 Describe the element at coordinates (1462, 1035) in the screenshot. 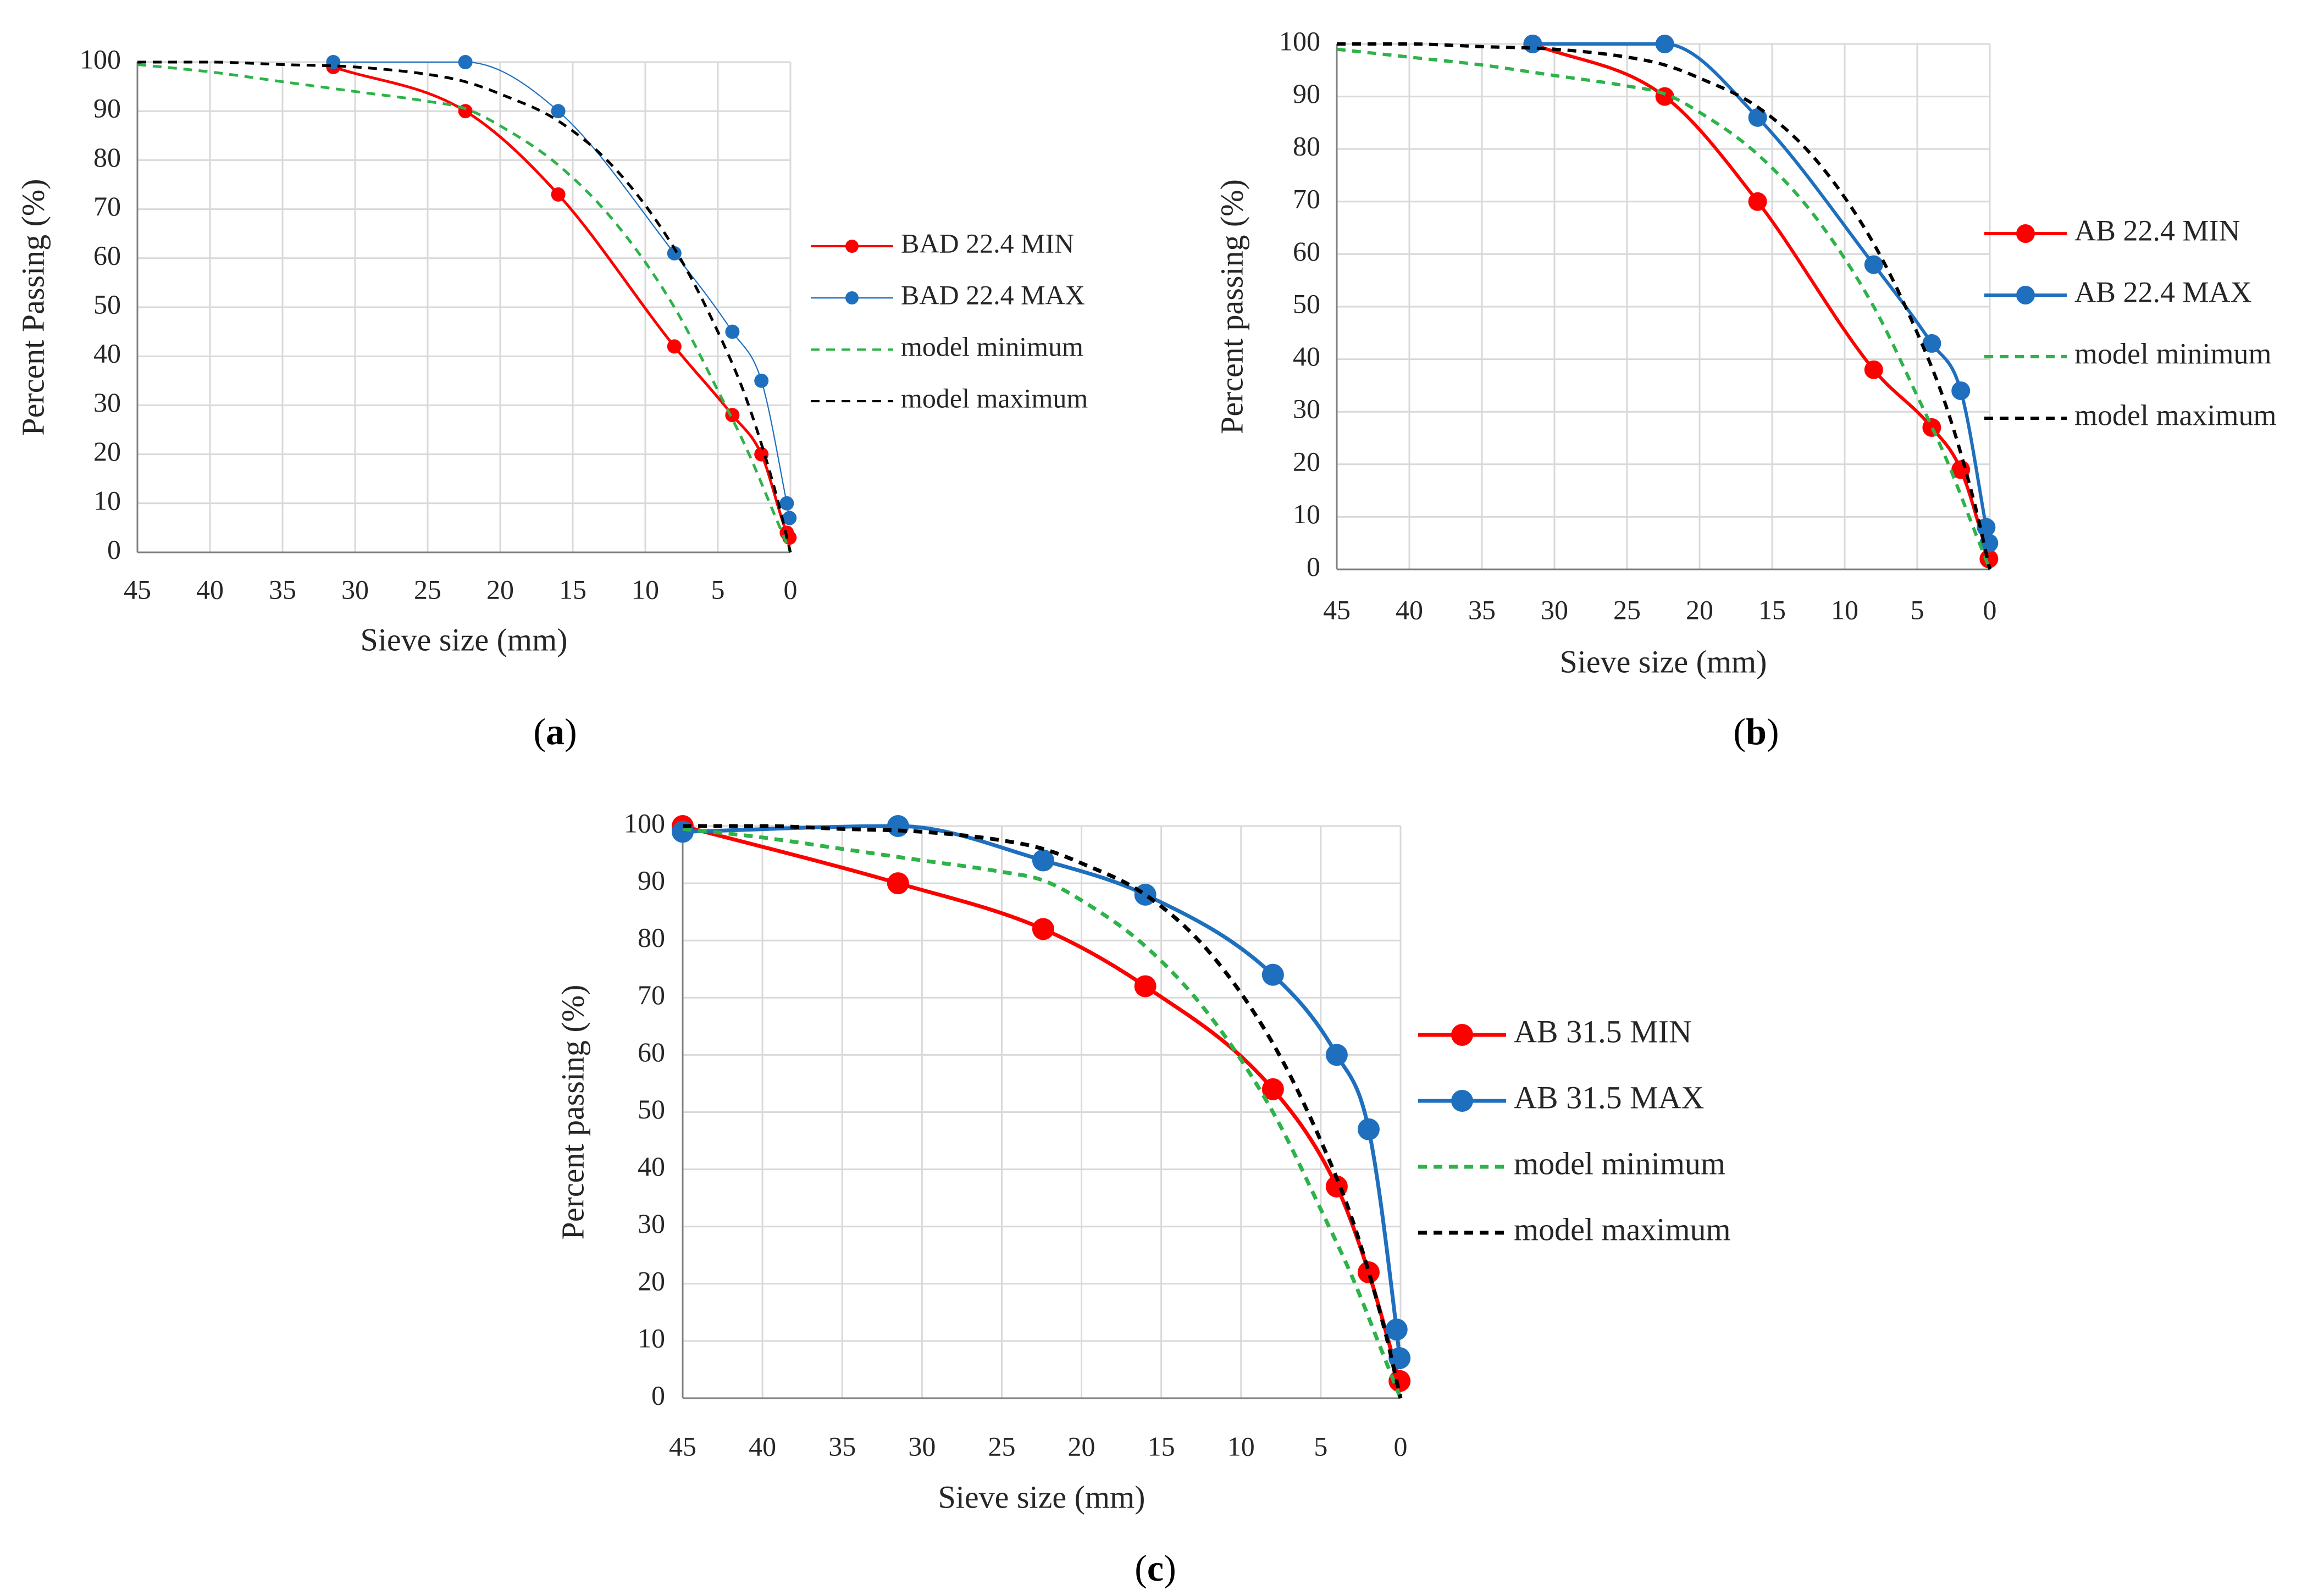

I see `legend-marker-ab-31-5-min` at that location.